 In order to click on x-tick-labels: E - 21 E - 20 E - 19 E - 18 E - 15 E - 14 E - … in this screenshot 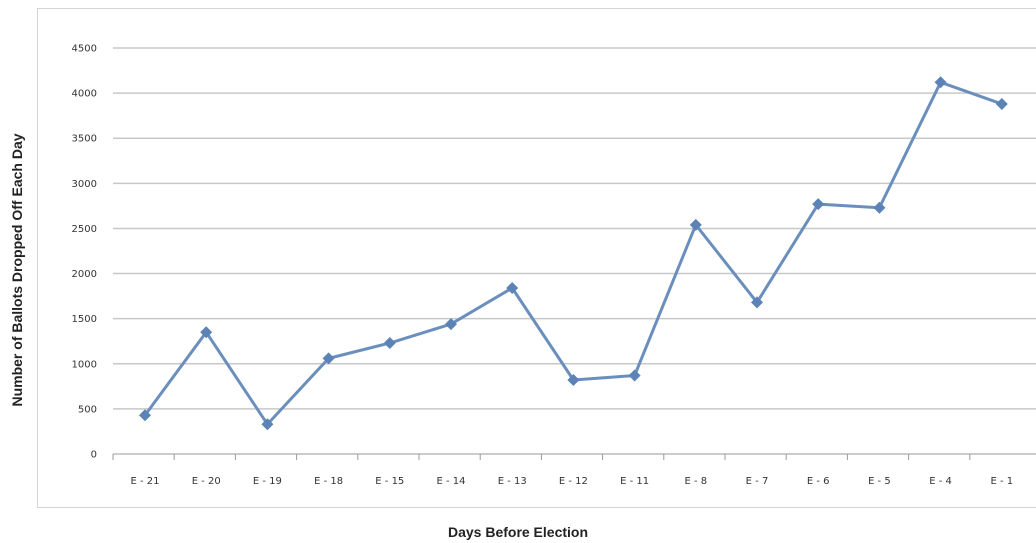, I will do `click(571, 481)`.